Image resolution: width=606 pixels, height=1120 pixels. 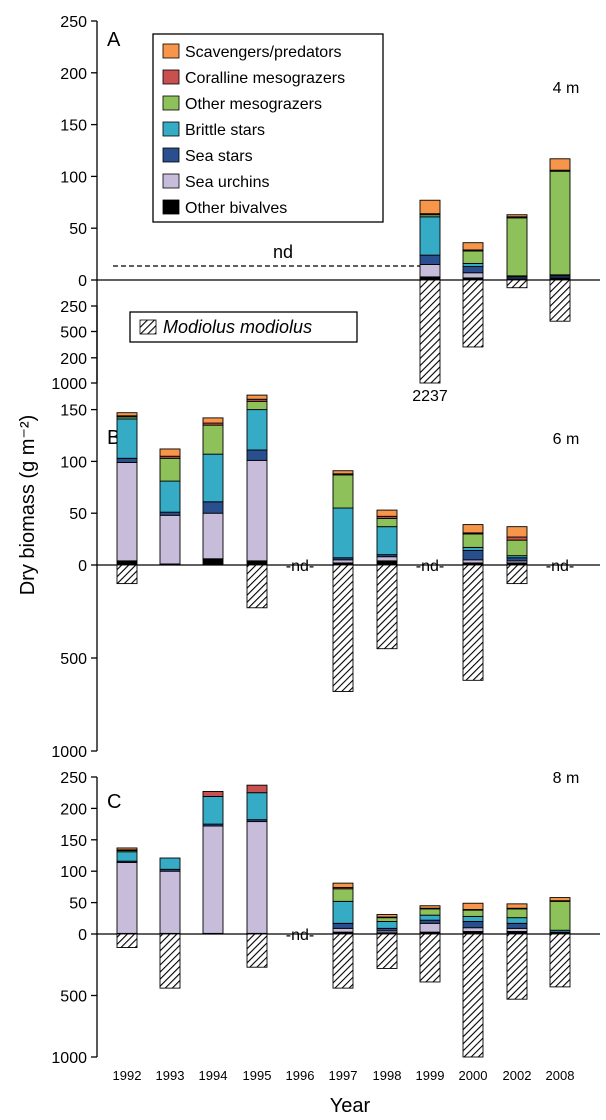 I want to click on x-tick-label: 2002, so click(x=517, y=1075).